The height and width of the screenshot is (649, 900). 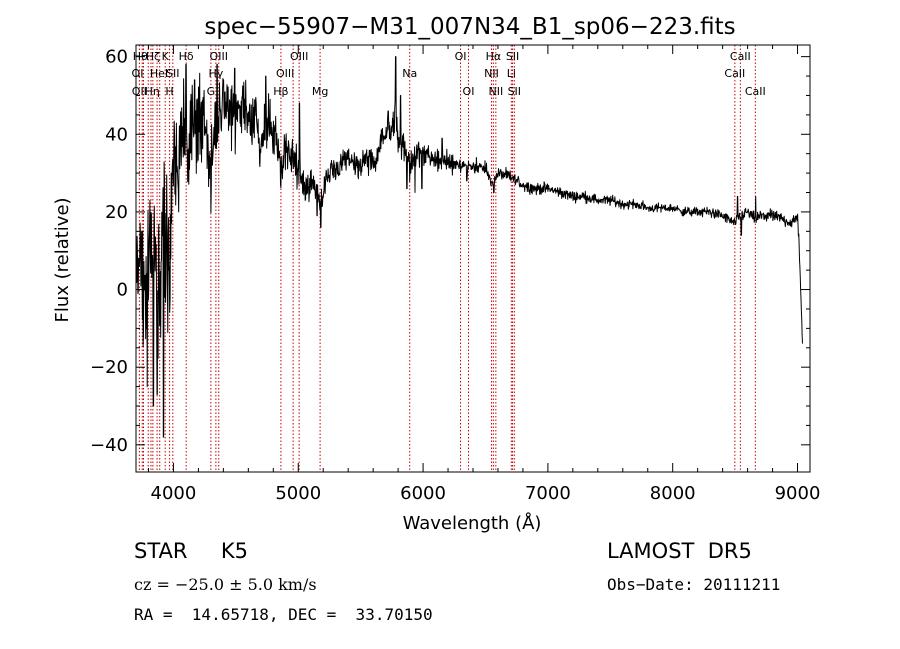 What do you see at coordinates (280, 91) in the screenshot?
I see `line-marker-label: Hβ` at bounding box center [280, 91].